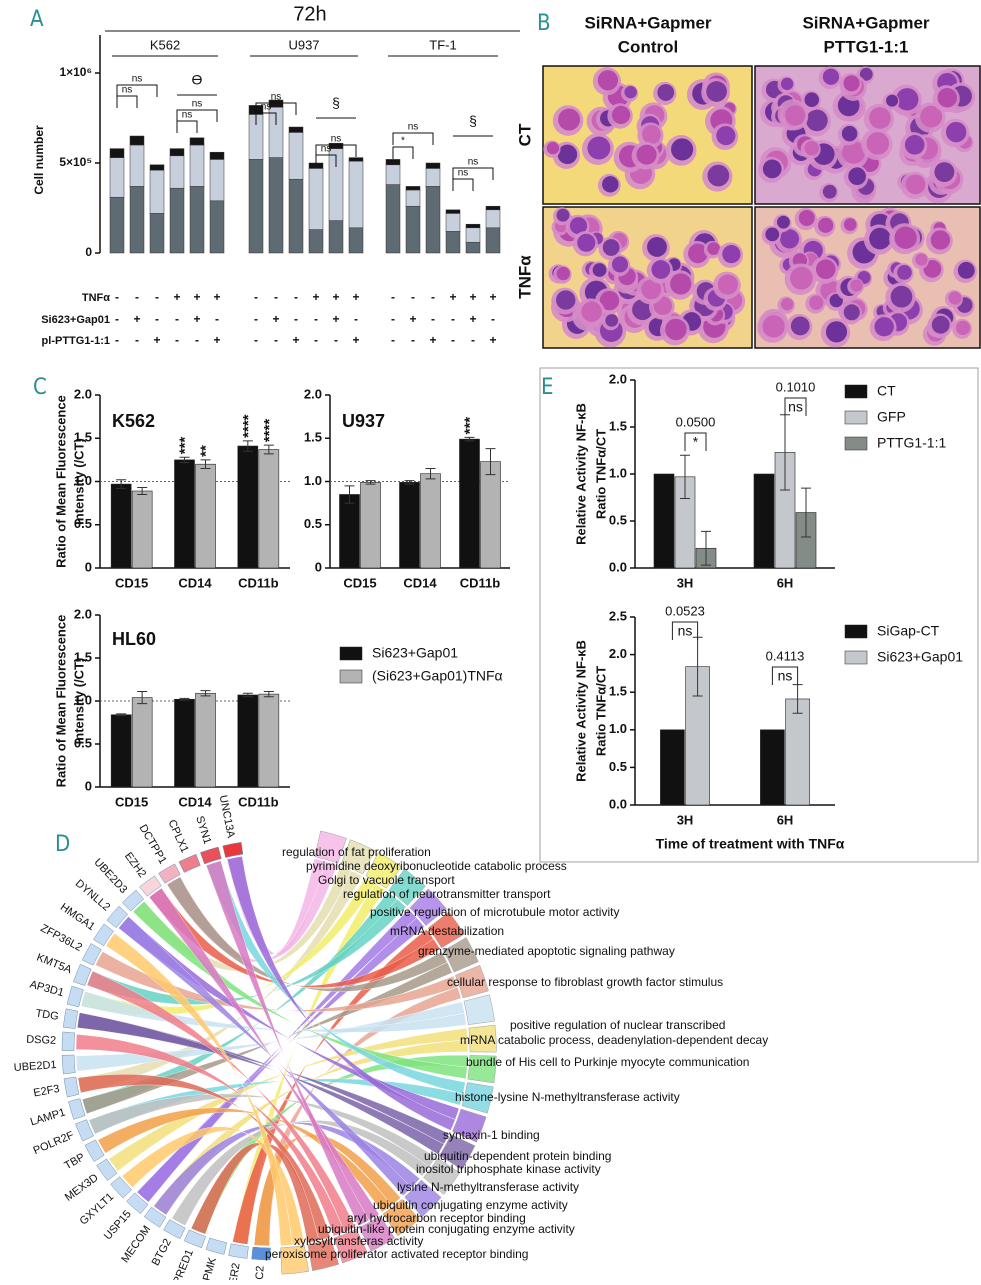 This screenshot has height=1285, width=981. I want to click on gene-label: POLR2F, so click(54, 1143).